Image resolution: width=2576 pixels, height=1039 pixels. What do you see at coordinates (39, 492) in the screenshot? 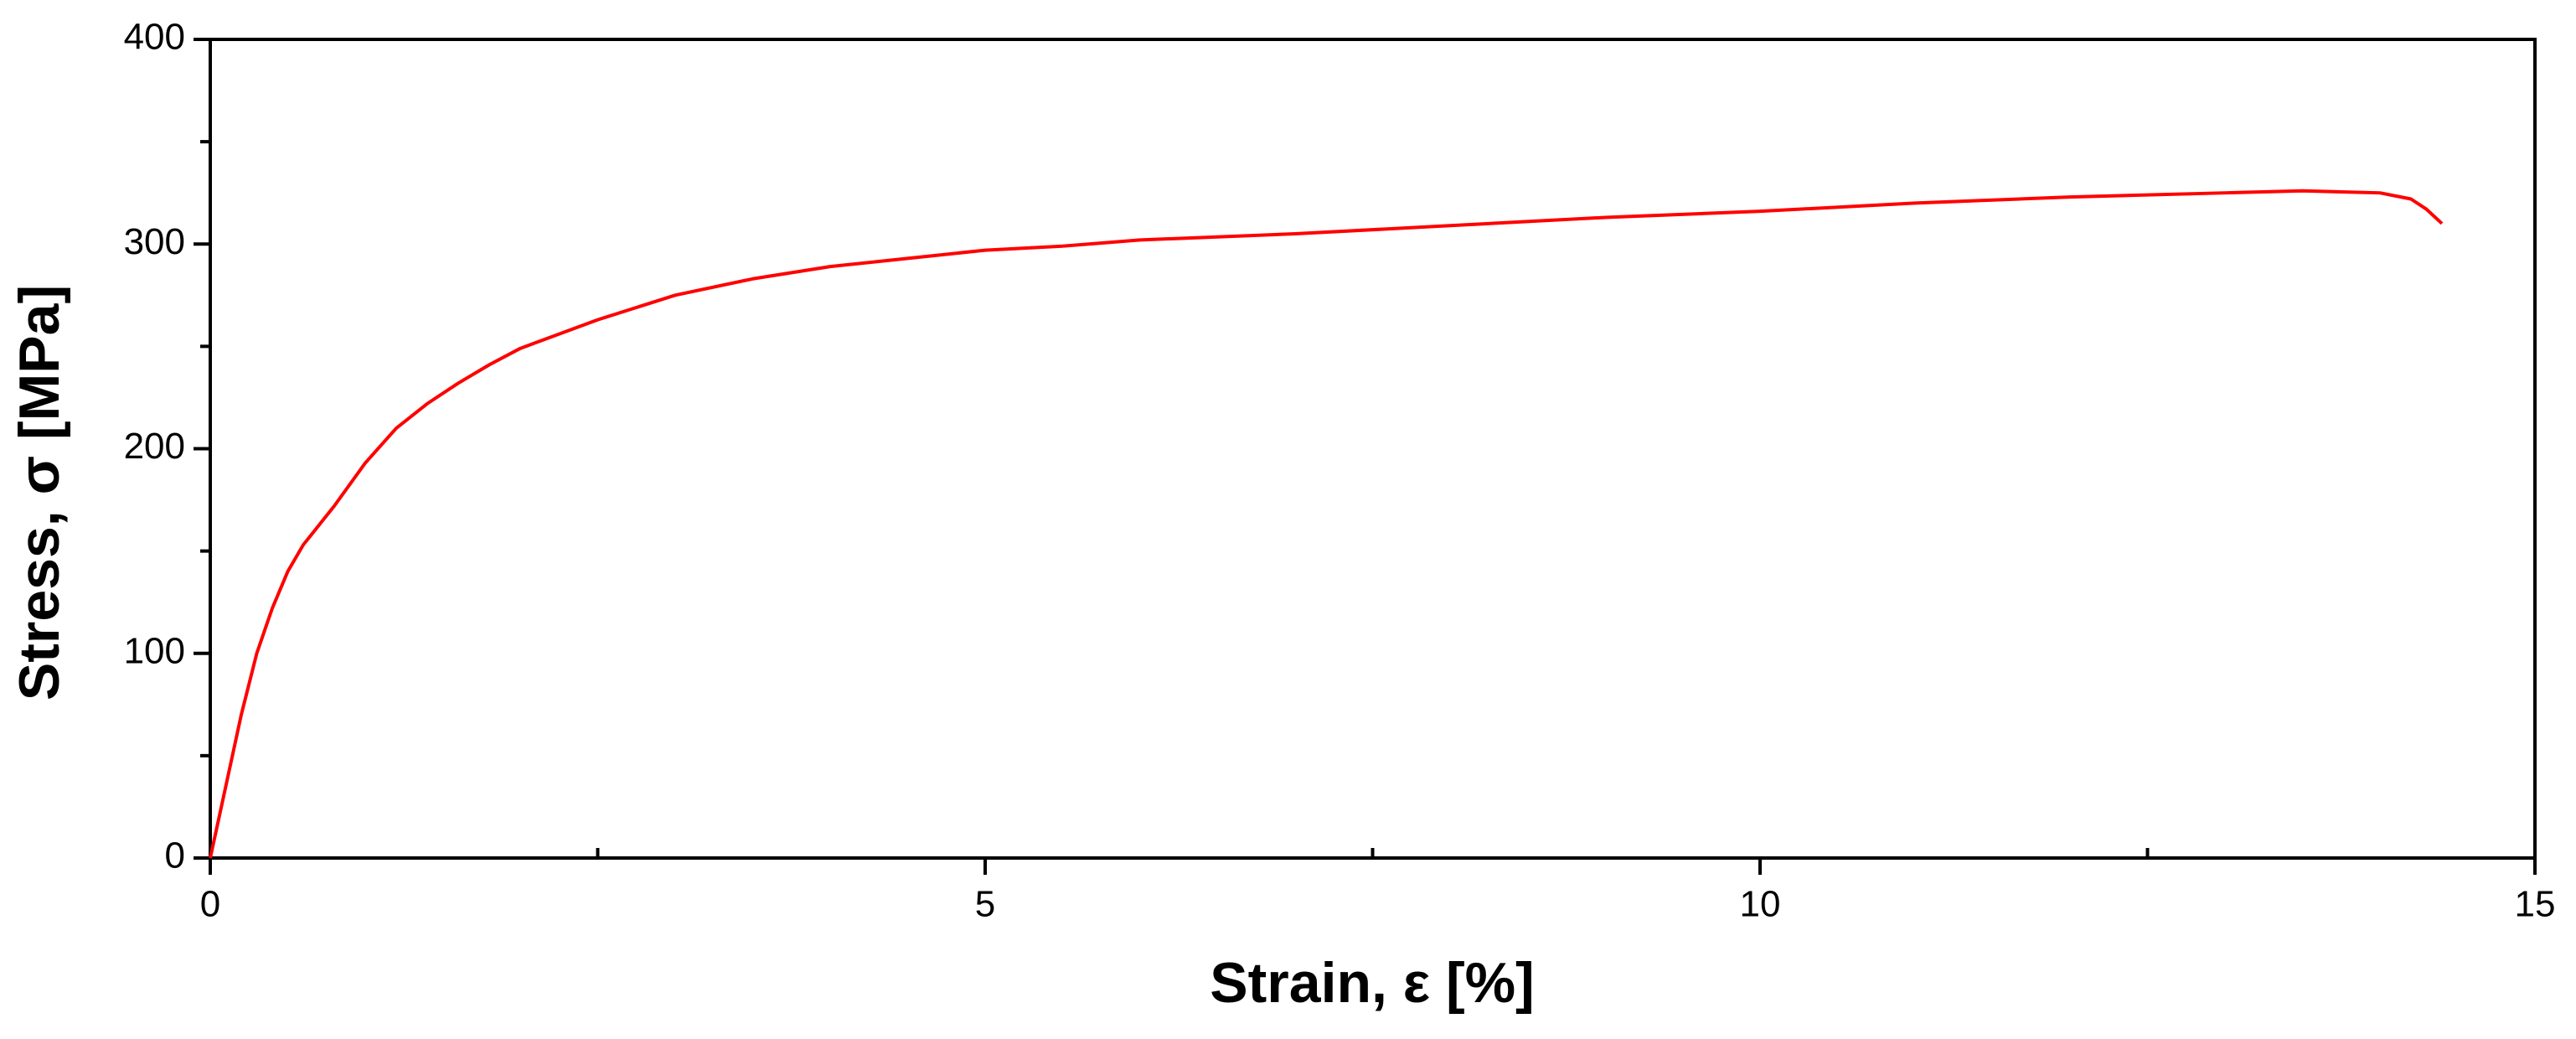
I see `y-axis-title: Stress, σ [MPa]` at bounding box center [39, 492].